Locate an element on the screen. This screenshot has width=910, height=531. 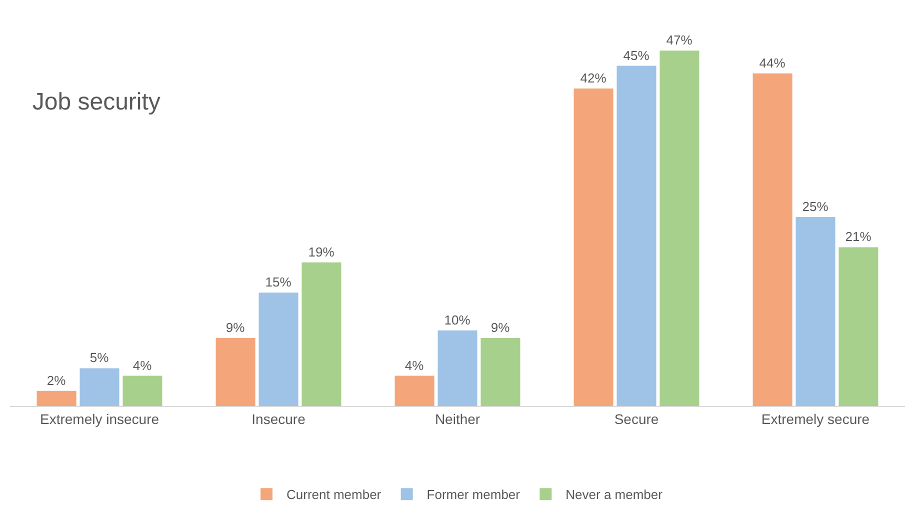
data-label: 47% is located at coordinates (679, 40).